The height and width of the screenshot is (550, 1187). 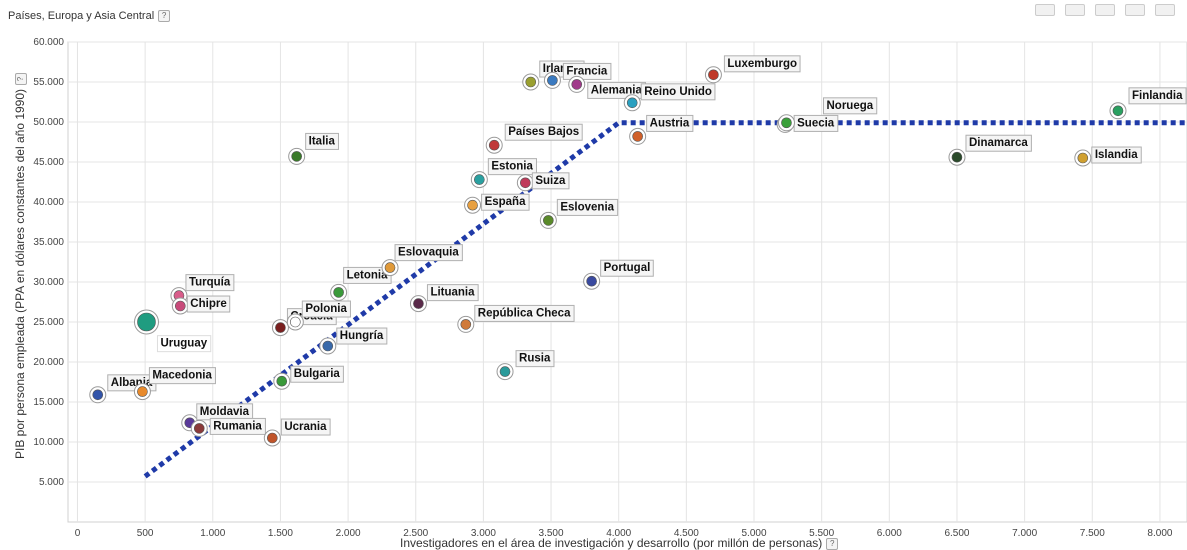 I want to click on point-label: República Checa, so click(x=524, y=313).